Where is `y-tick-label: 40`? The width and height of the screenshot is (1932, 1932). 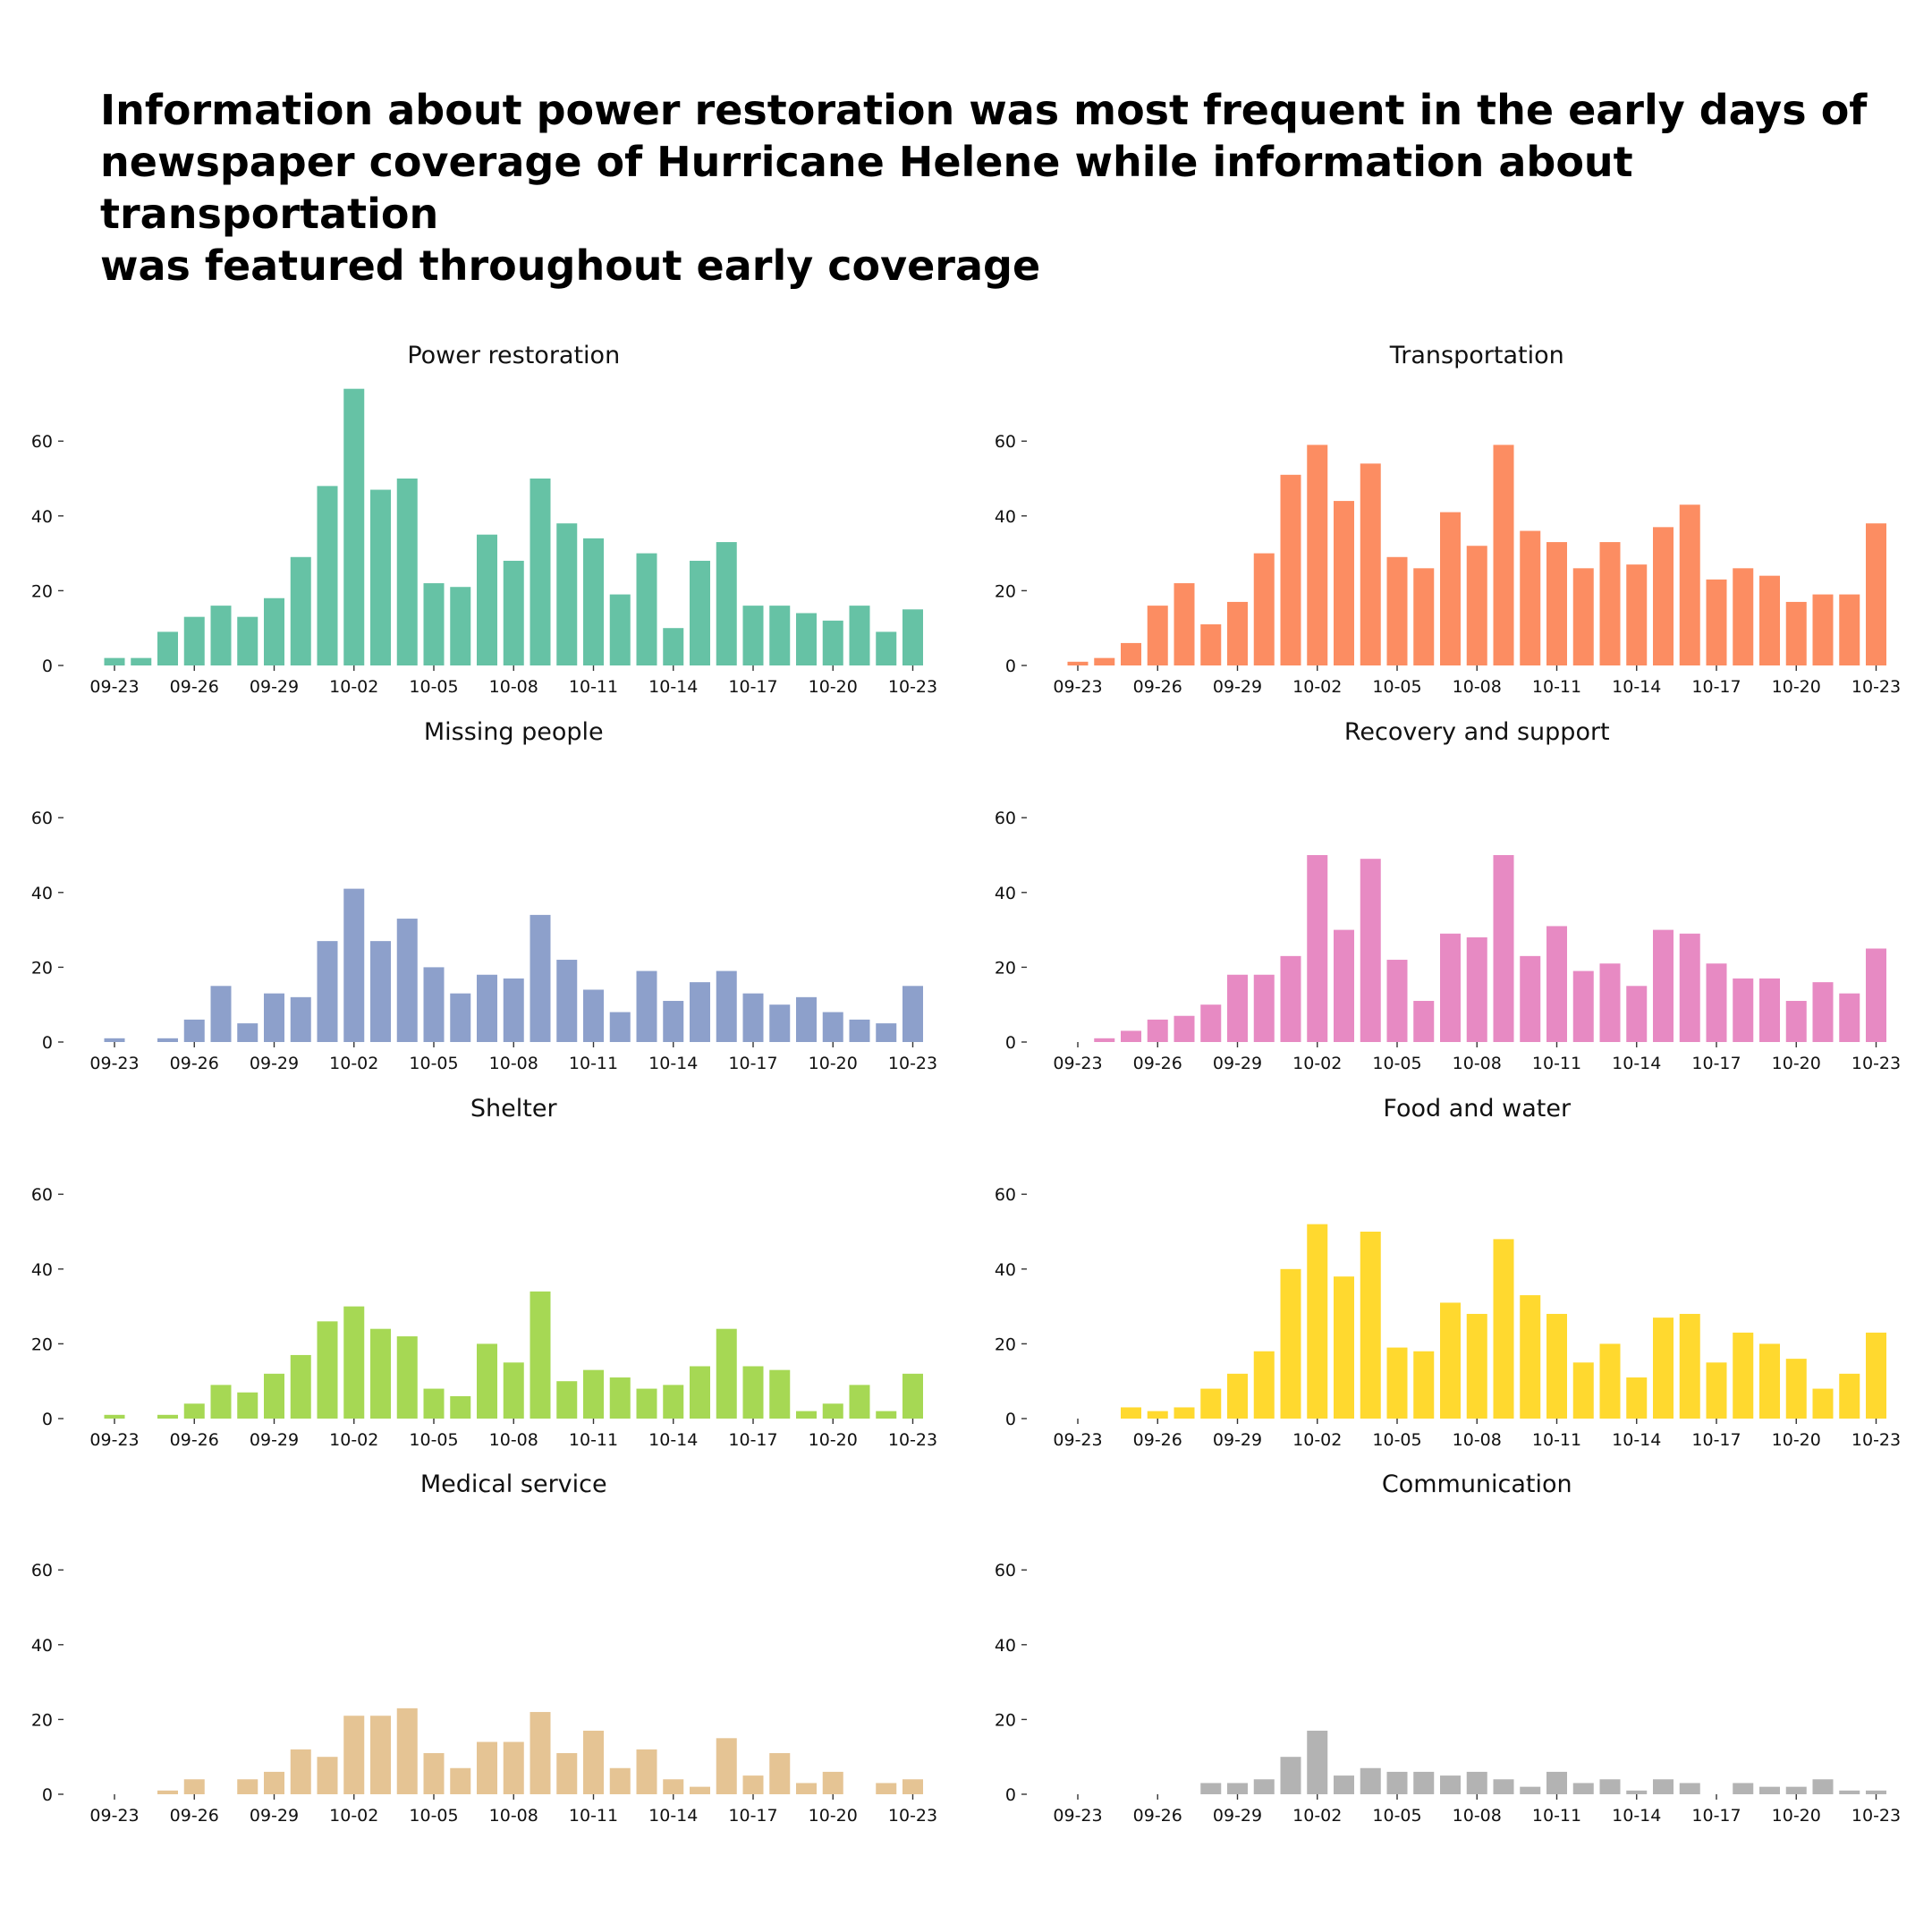 y-tick-label: 40 is located at coordinates (42, 1646).